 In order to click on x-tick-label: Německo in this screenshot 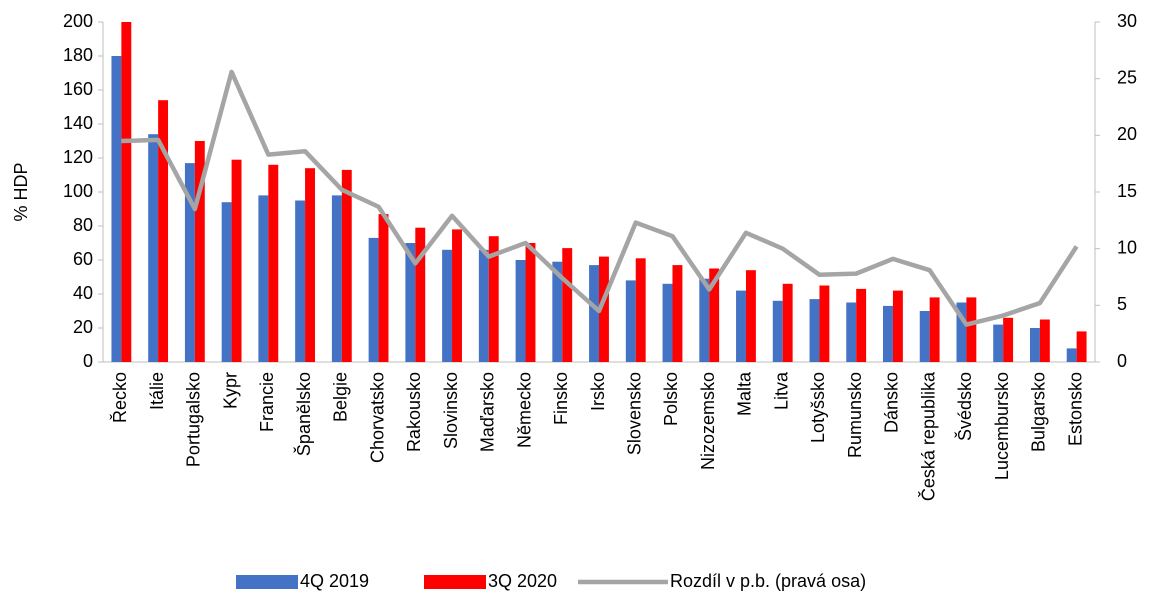, I will do `click(524, 410)`.